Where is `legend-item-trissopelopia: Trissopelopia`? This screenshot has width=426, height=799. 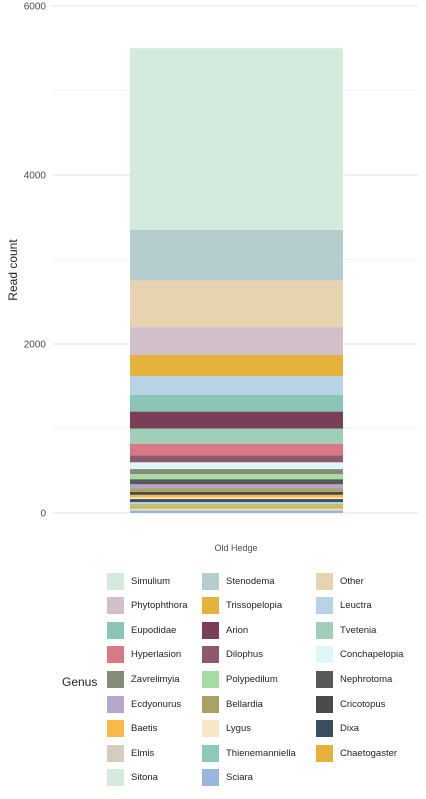
legend-item-trissopelopia: Trissopelopia is located at coordinates (242, 606).